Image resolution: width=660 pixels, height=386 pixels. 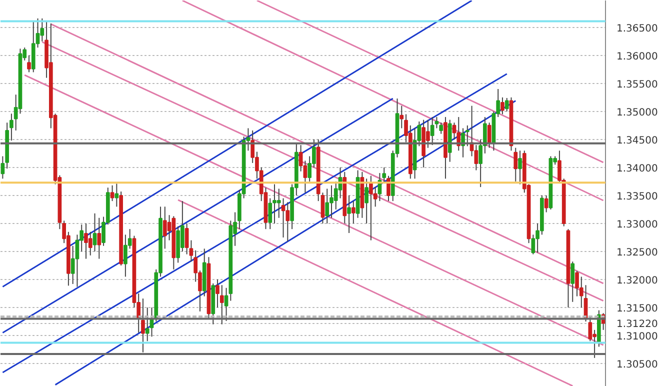 I want to click on y-tick-label: 1.31500, so click(x=637, y=309).